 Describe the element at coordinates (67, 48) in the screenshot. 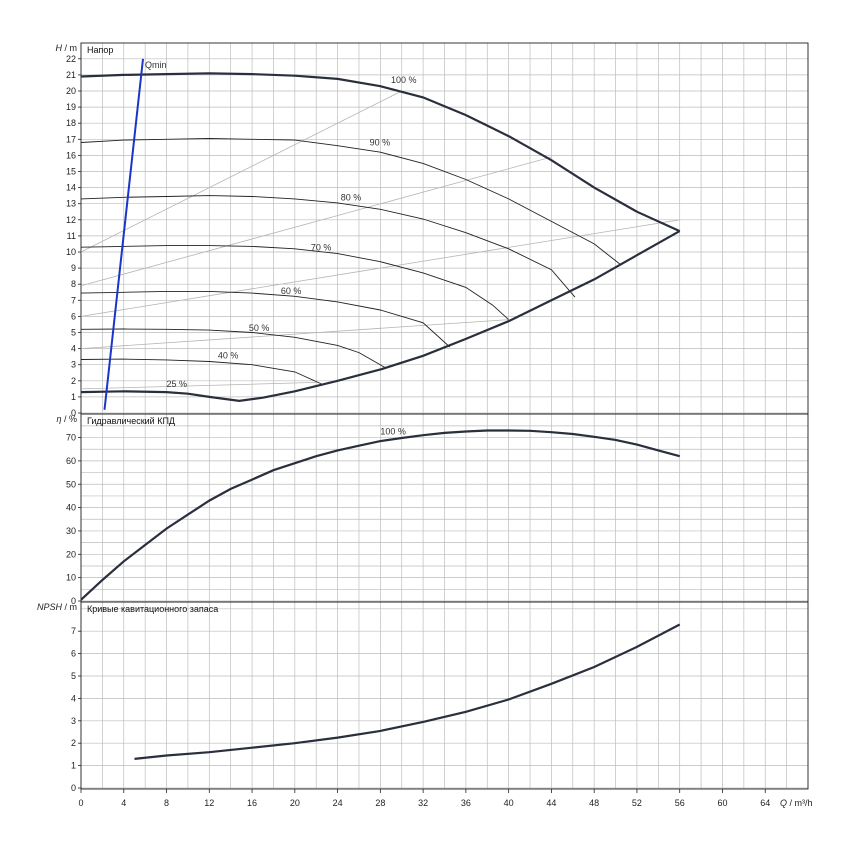

I see `y-axis-label-head: H / m` at that location.